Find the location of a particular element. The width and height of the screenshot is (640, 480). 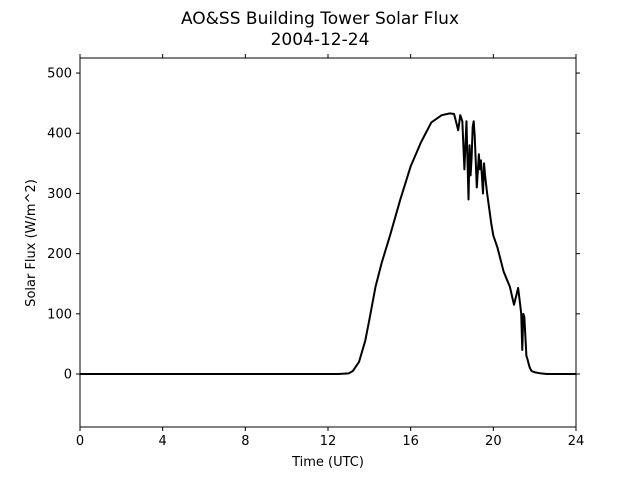

y-tick-label: 400 is located at coordinates (59, 134).